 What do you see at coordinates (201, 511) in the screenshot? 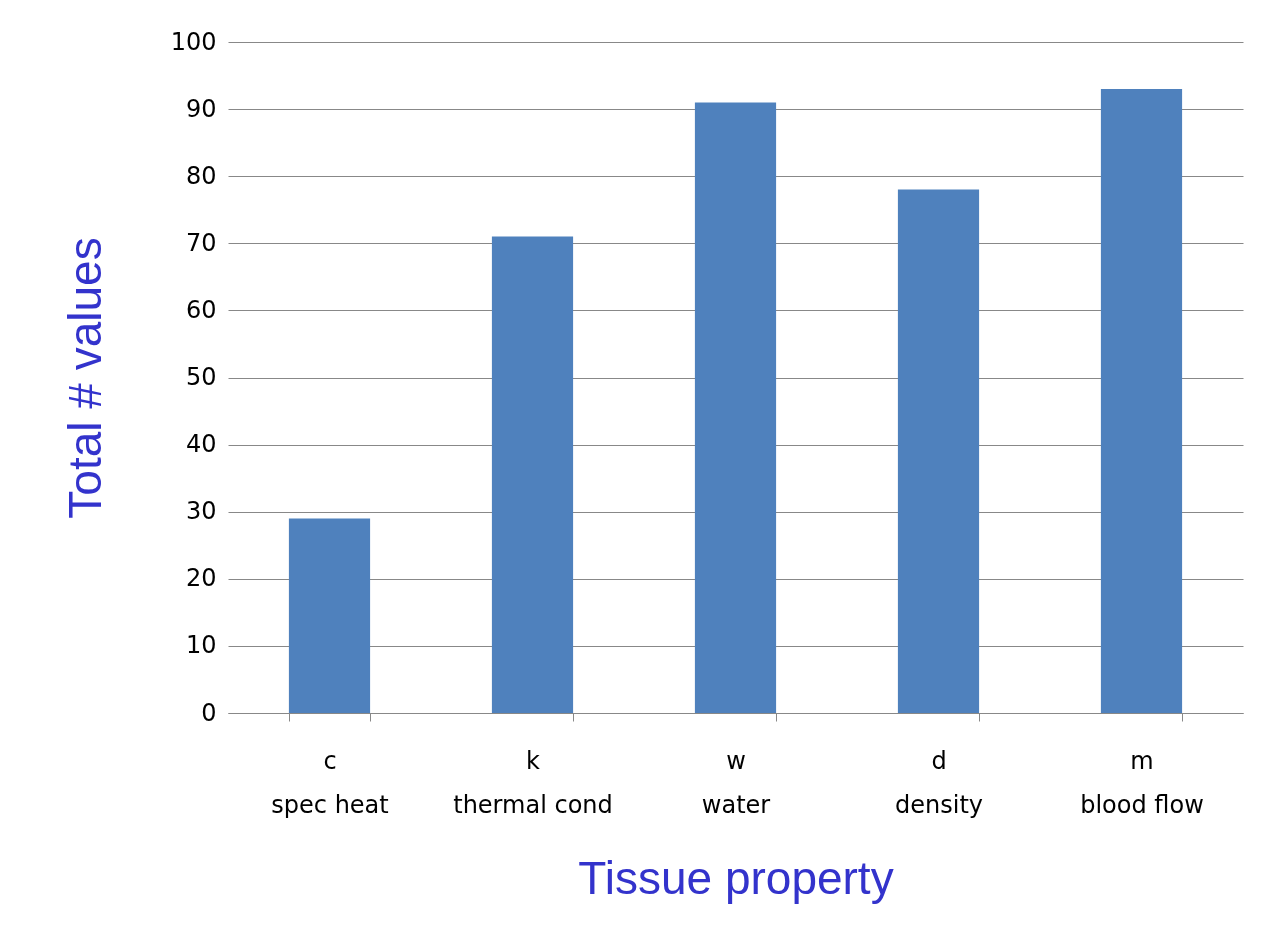
I see `y-tick-label: 30` at bounding box center [201, 511].